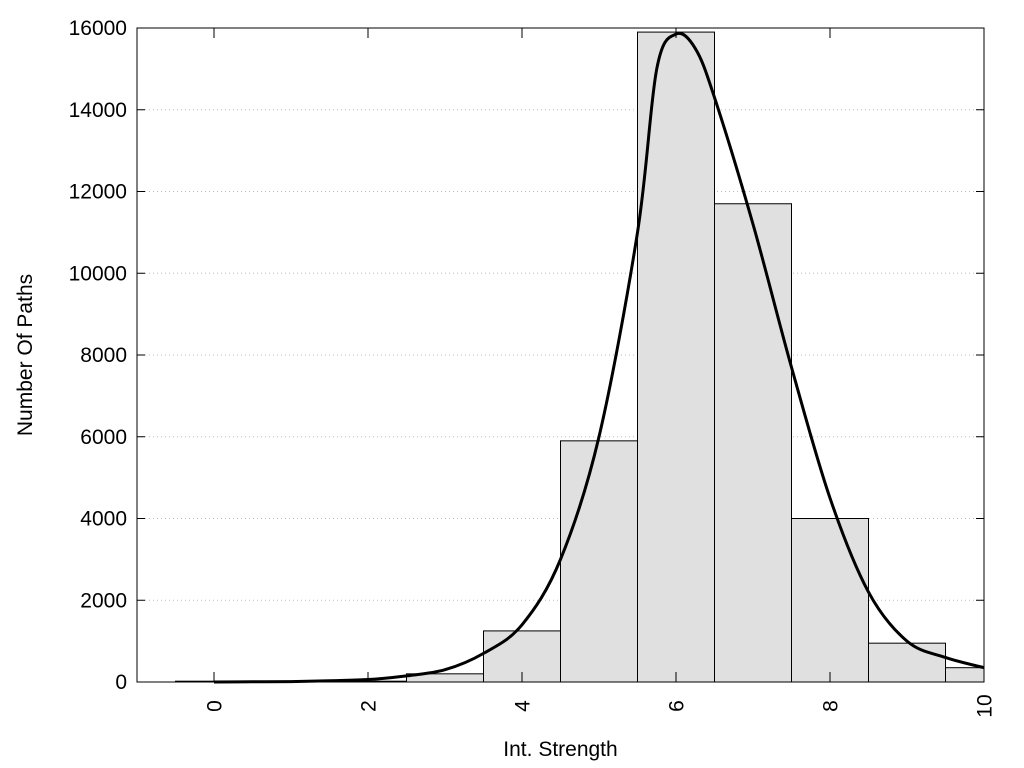 The width and height of the screenshot is (1024, 768). What do you see at coordinates (25, 355) in the screenshot?
I see `y-axis-label: Number Of Paths` at bounding box center [25, 355].